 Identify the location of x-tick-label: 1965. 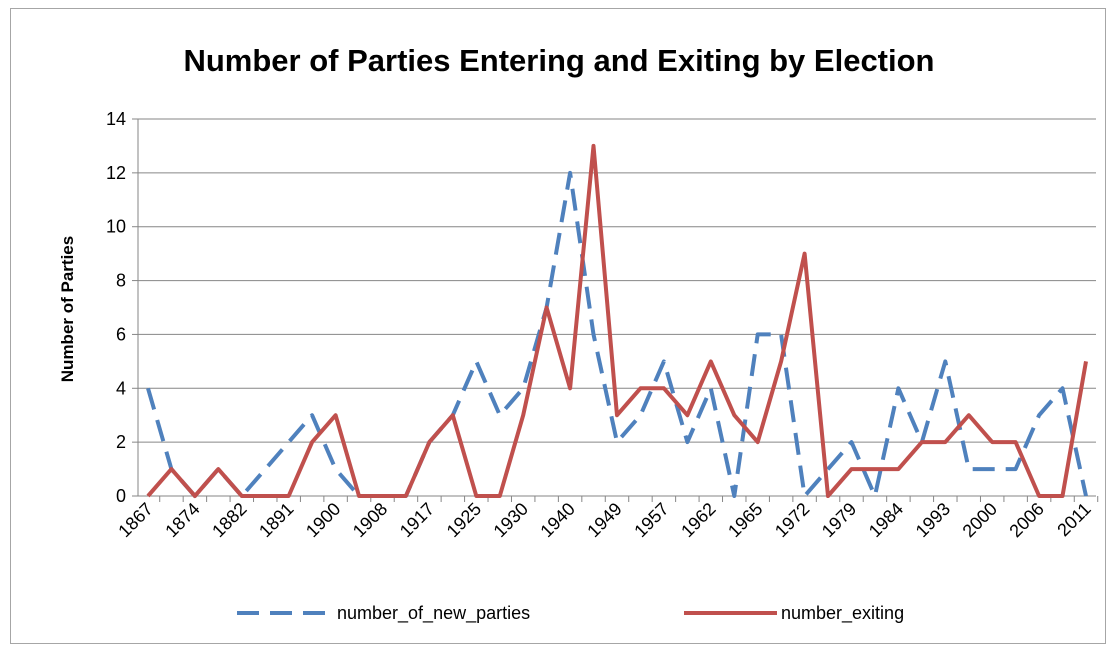
(745, 520).